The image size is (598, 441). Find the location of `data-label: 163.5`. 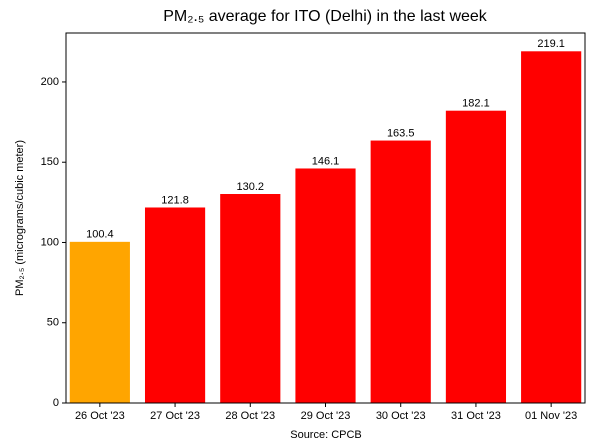

data-label: 163.5 is located at coordinates (401, 133).